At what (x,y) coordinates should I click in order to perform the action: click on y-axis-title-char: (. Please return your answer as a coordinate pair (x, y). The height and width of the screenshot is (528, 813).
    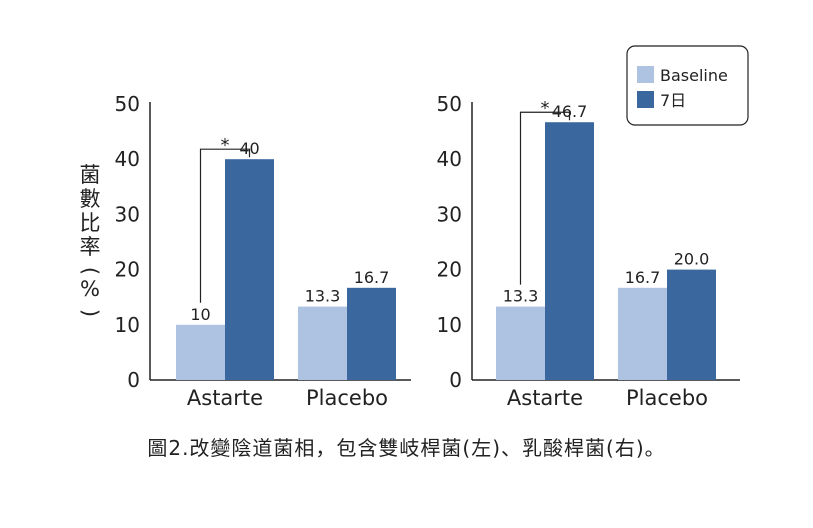
    Looking at the image, I should click on (90, 271).